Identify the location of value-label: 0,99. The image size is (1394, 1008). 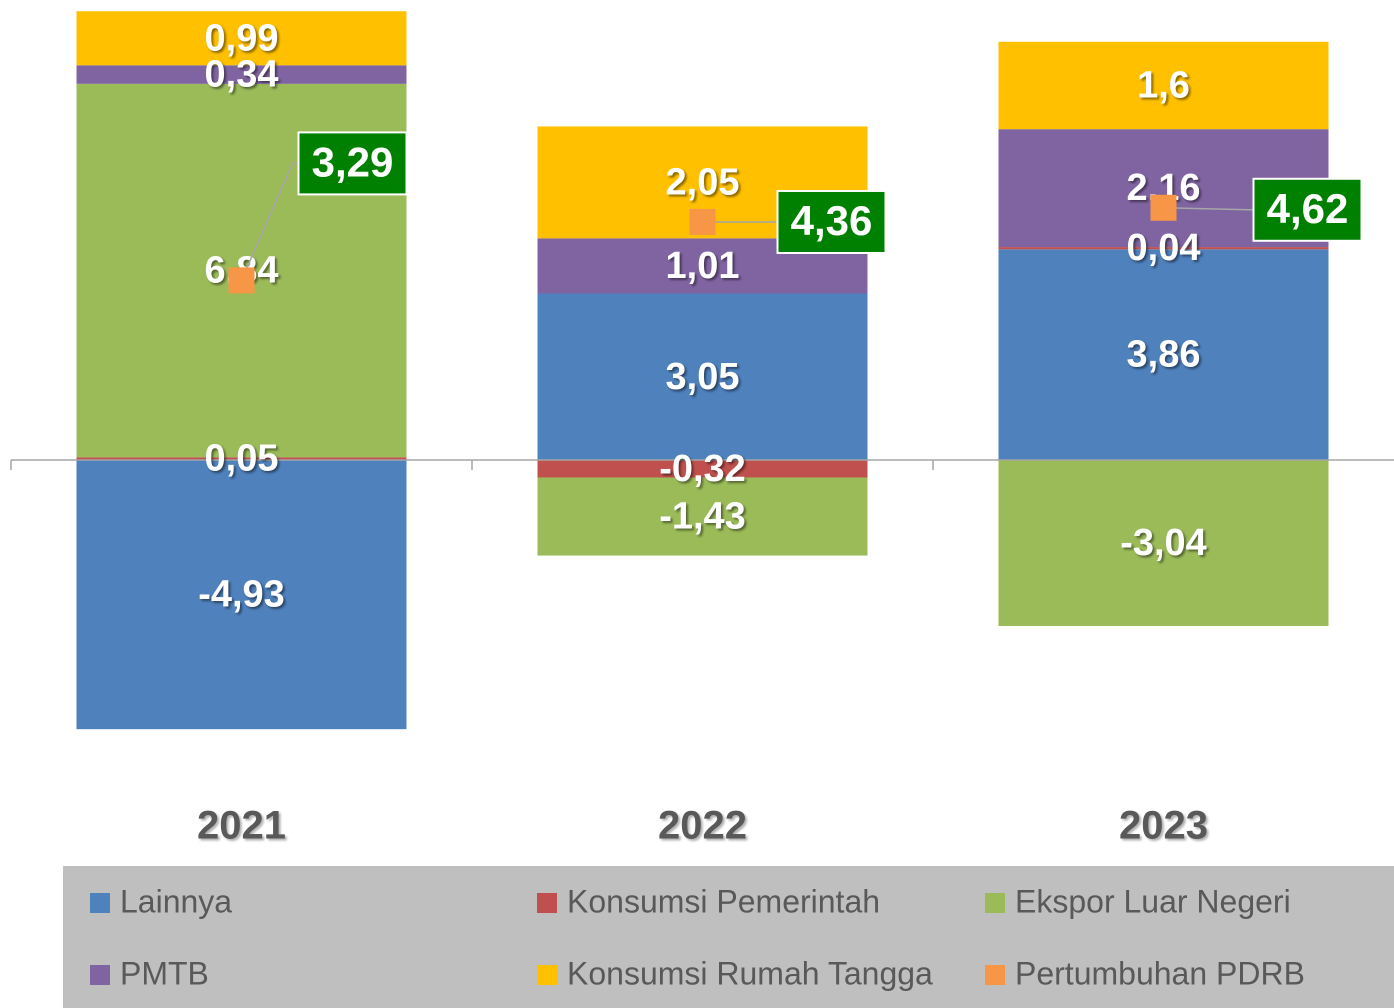
(242, 38).